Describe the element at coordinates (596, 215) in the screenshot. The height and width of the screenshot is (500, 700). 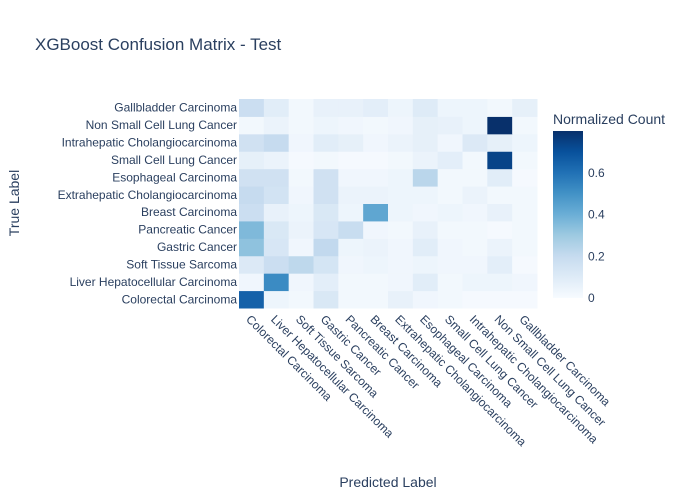
I see `colorbar-tick-label: 0.4` at that location.